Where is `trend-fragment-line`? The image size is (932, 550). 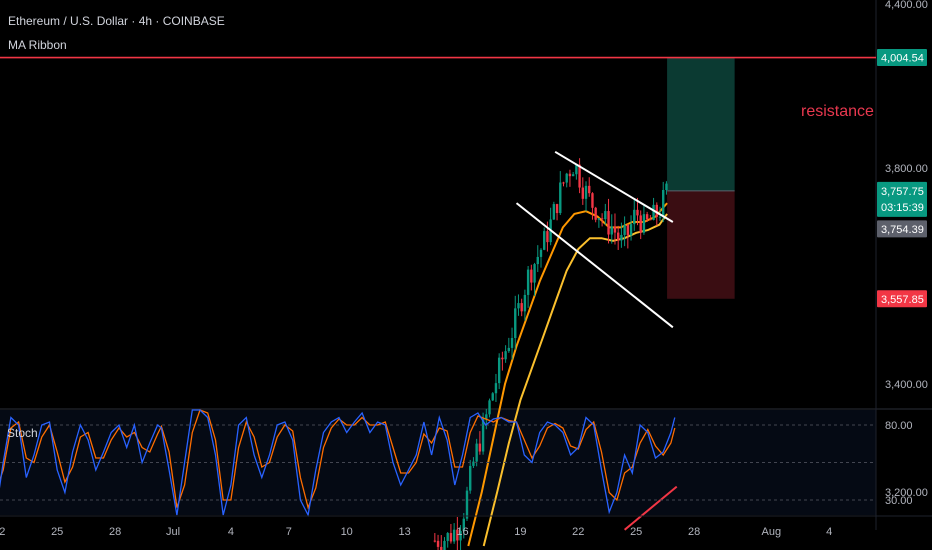 trend-fragment-line is located at coordinates (650, 508).